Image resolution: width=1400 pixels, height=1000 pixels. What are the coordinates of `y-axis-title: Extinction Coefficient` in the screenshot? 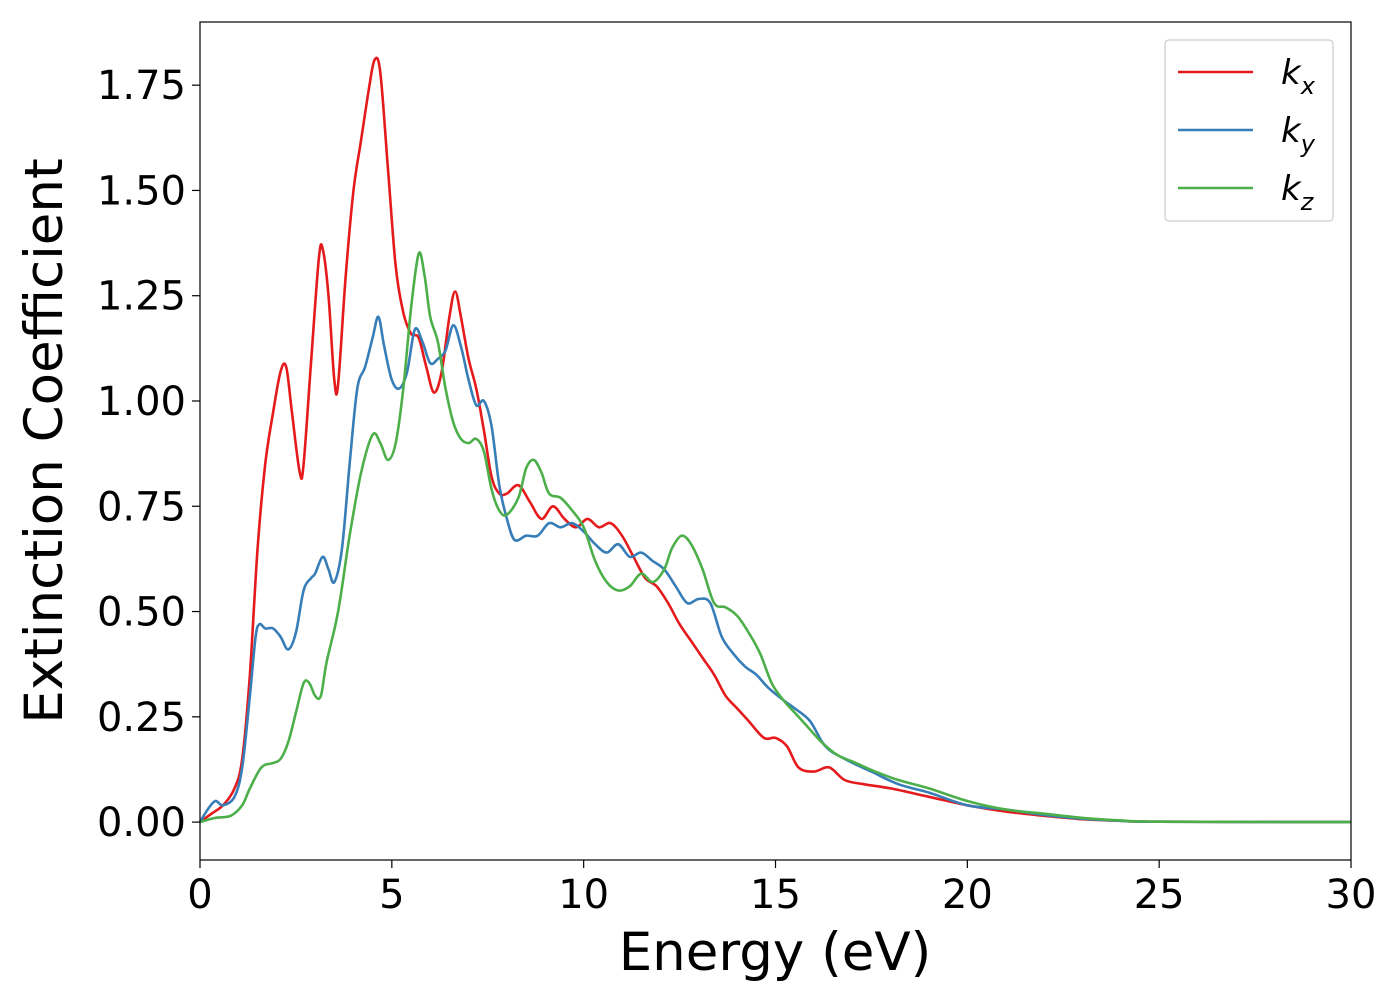 It's located at (44, 441).